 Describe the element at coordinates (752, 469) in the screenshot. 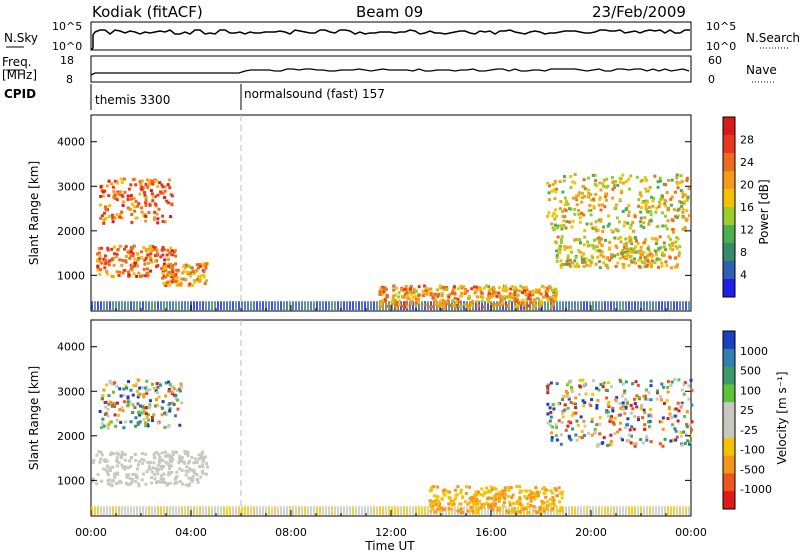

I see `colorbar-tick-label: -500` at that location.